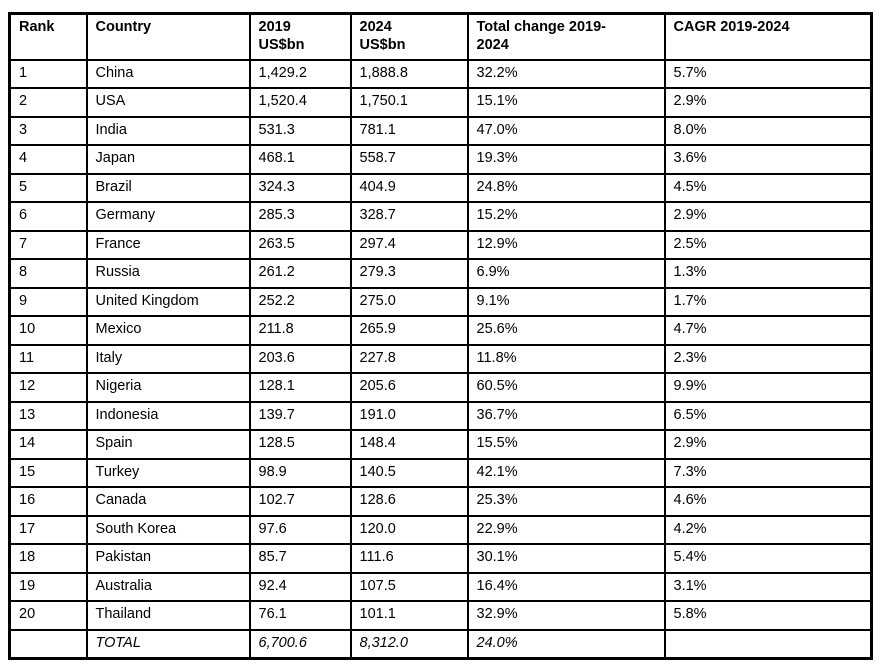 The image size is (884, 669). Describe the element at coordinates (300, 387) in the screenshot. I see `cell-y2019: 128.1` at that location.